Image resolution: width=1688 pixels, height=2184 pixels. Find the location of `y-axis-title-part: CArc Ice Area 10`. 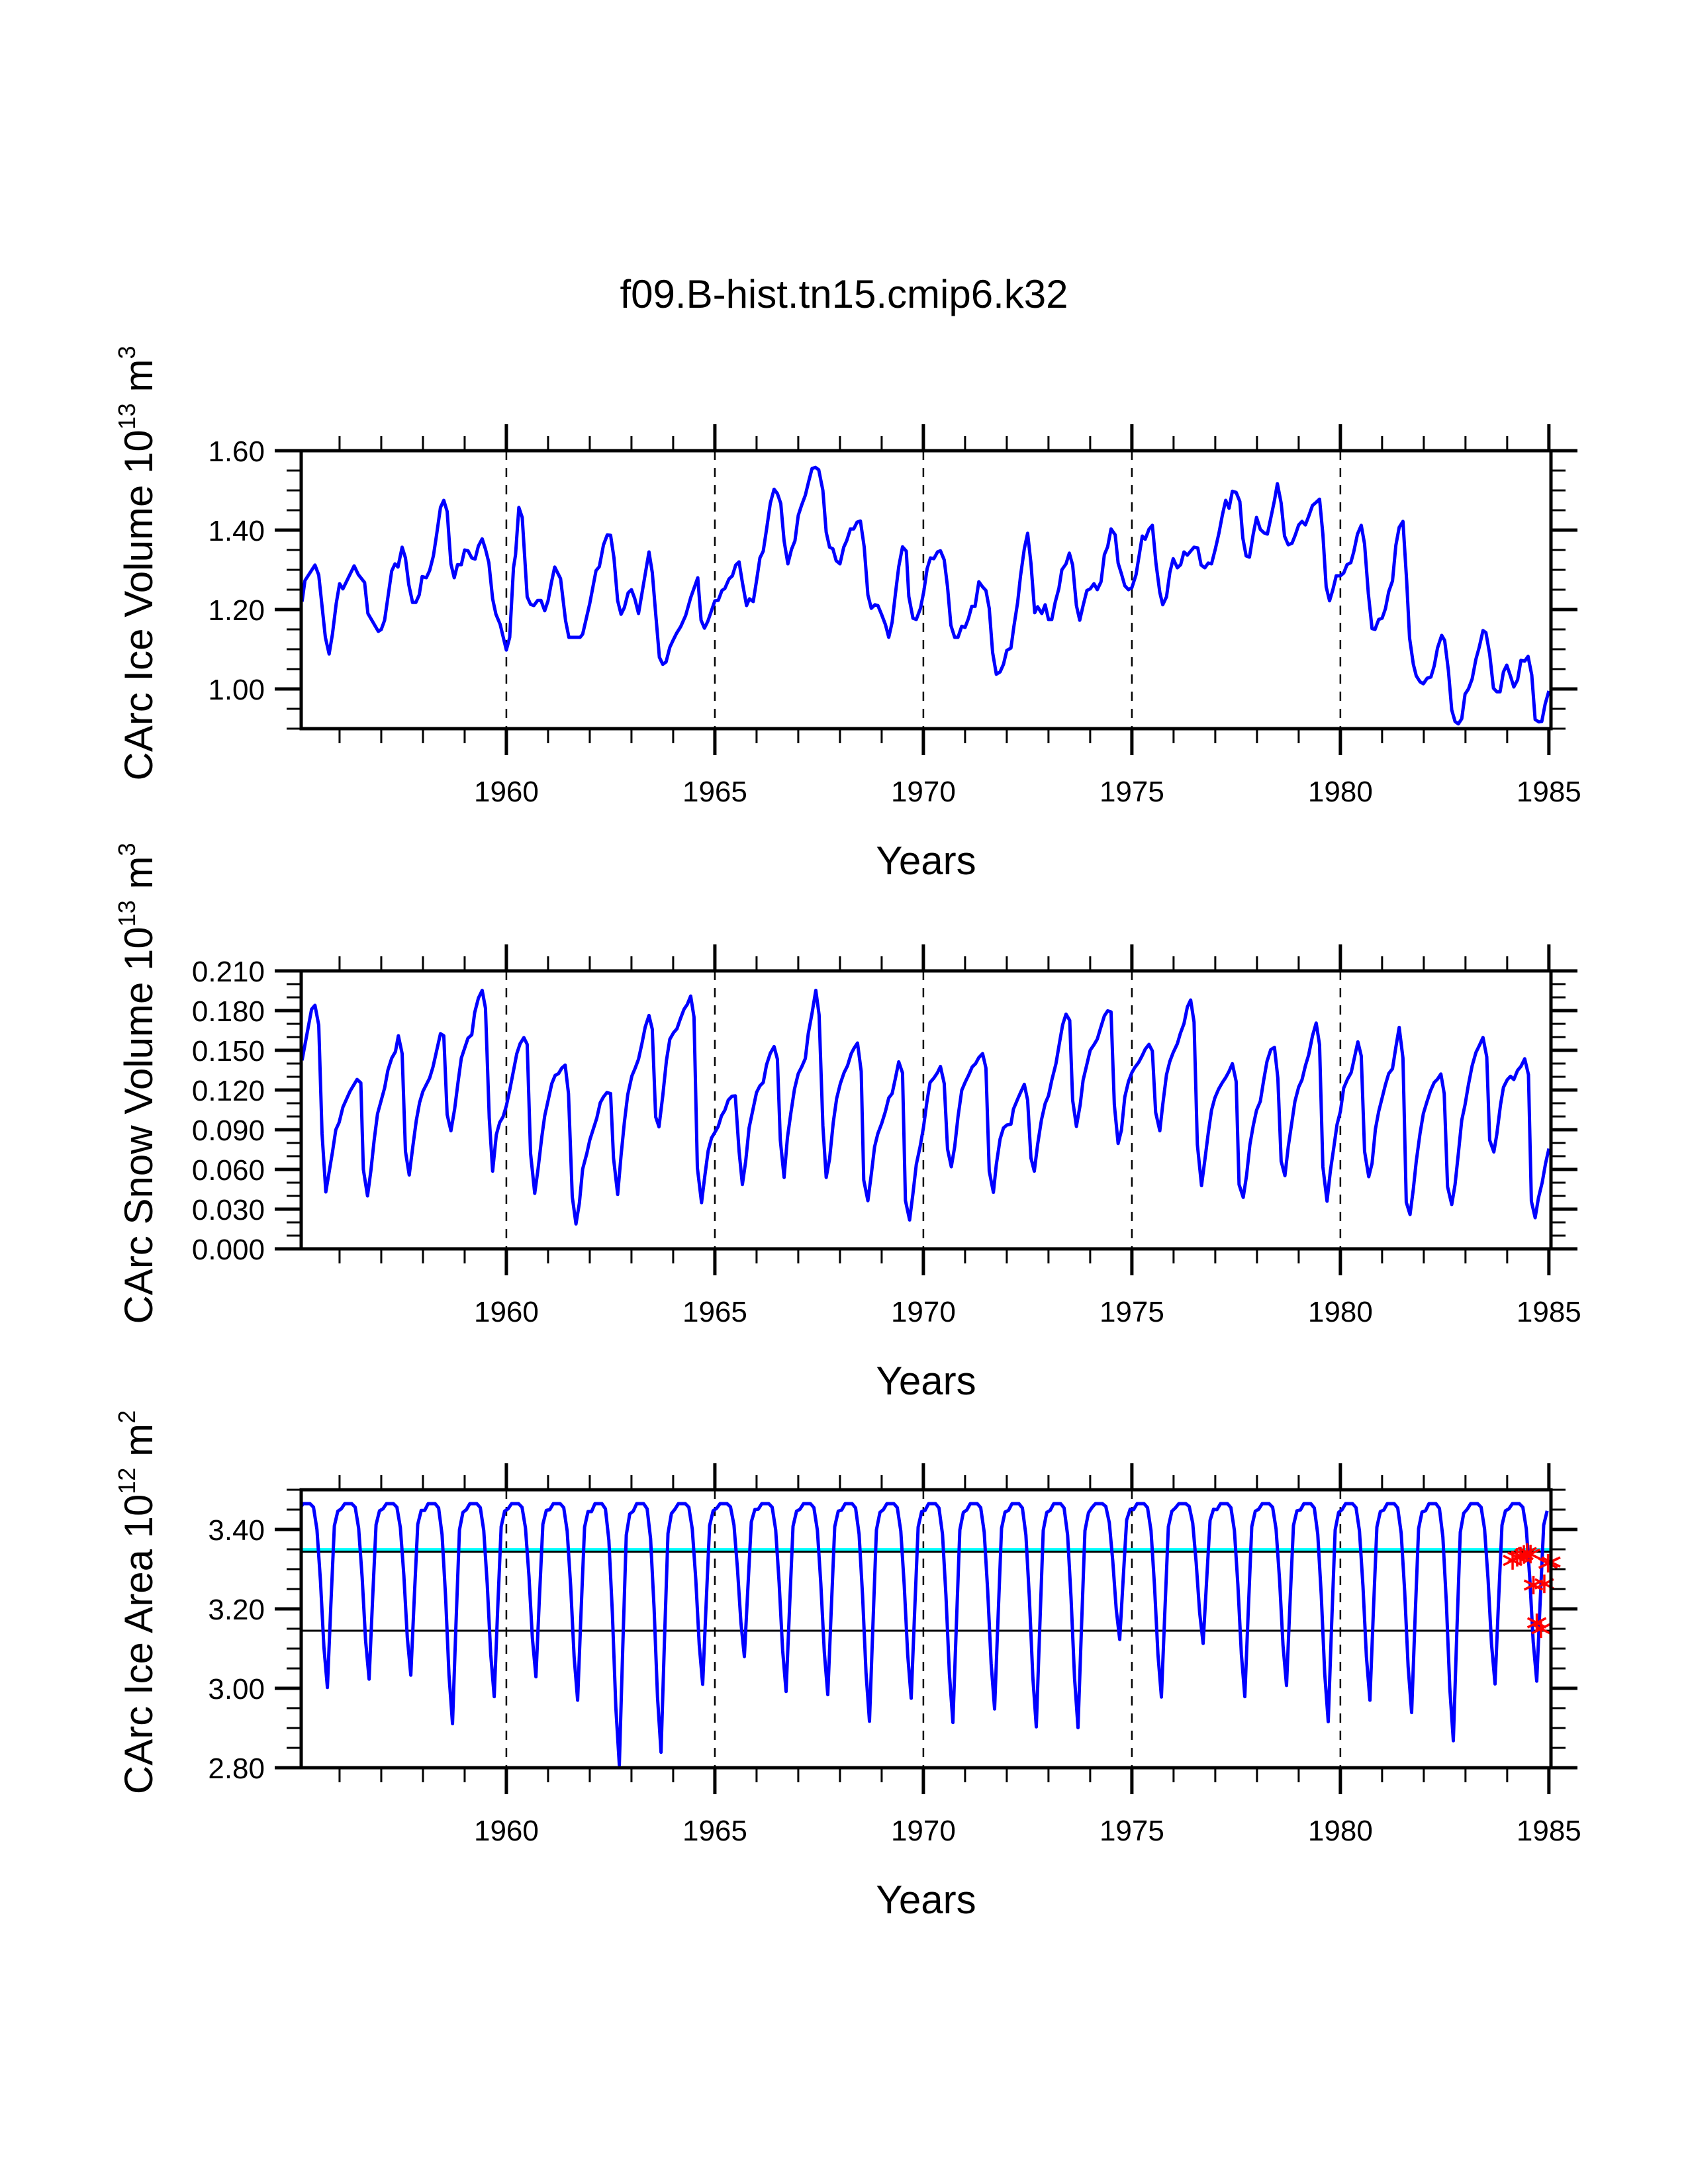

y-axis-title-part: CArc Ice Area 10 is located at coordinates (139, 1644).